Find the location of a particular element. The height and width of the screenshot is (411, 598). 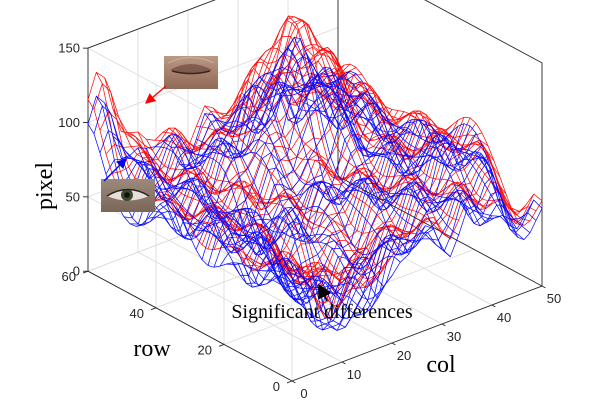

x-tick-label: 30 is located at coordinates (454, 336).